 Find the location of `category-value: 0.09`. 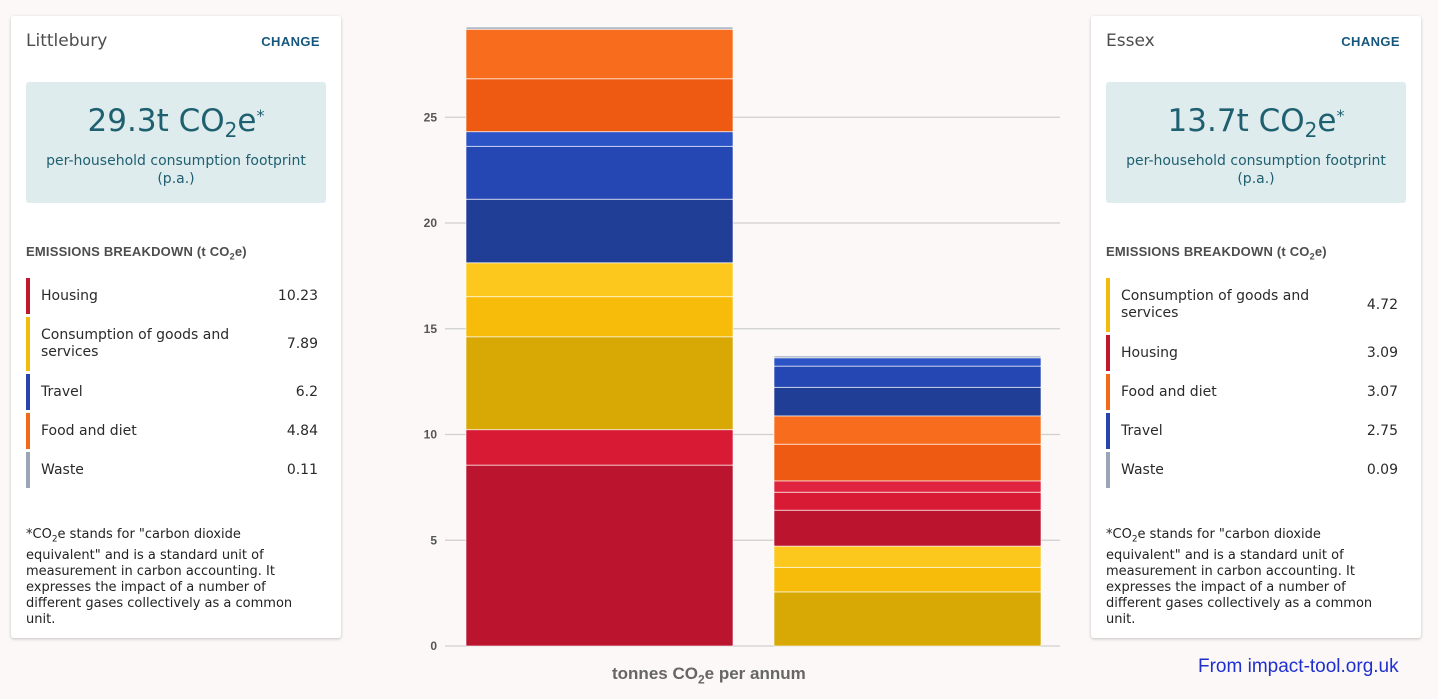

category-value: 0.09 is located at coordinates (1382, 470).